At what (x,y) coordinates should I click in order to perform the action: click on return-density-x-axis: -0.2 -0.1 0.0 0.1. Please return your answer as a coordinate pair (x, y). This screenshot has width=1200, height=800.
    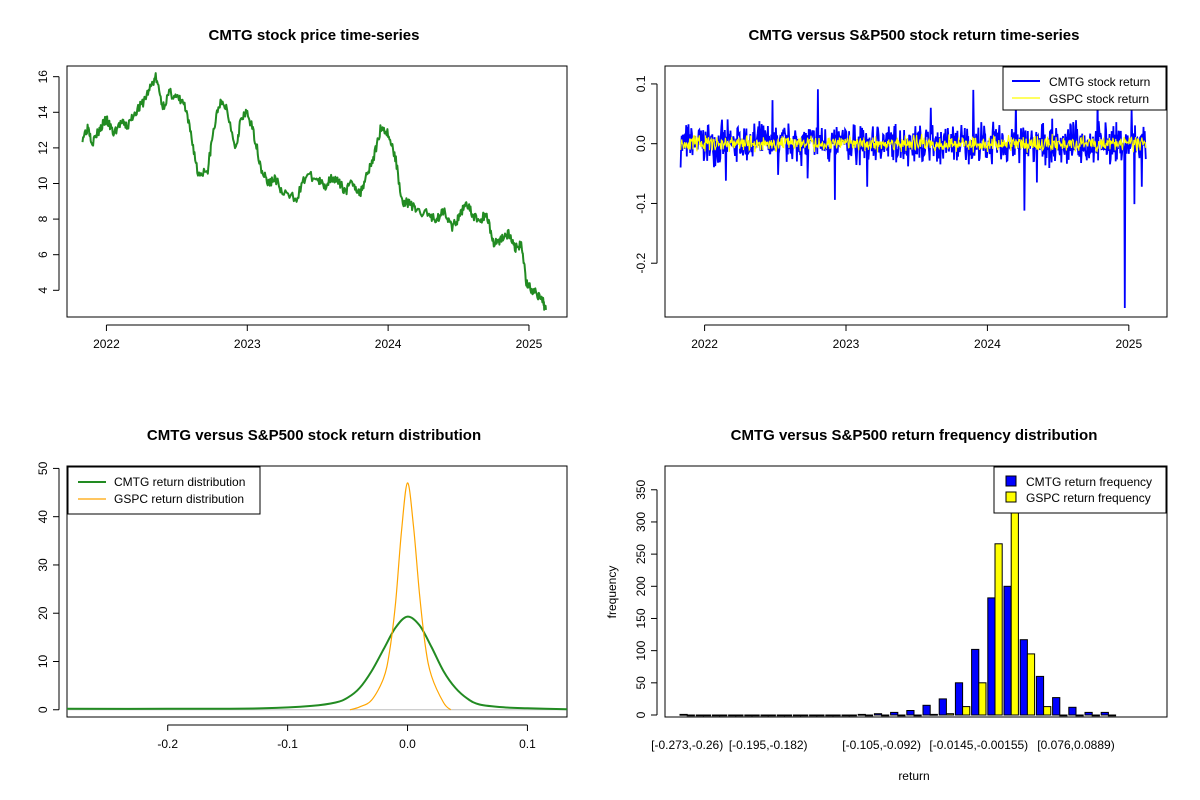
    Looking at the image, I should click on (346, 737).